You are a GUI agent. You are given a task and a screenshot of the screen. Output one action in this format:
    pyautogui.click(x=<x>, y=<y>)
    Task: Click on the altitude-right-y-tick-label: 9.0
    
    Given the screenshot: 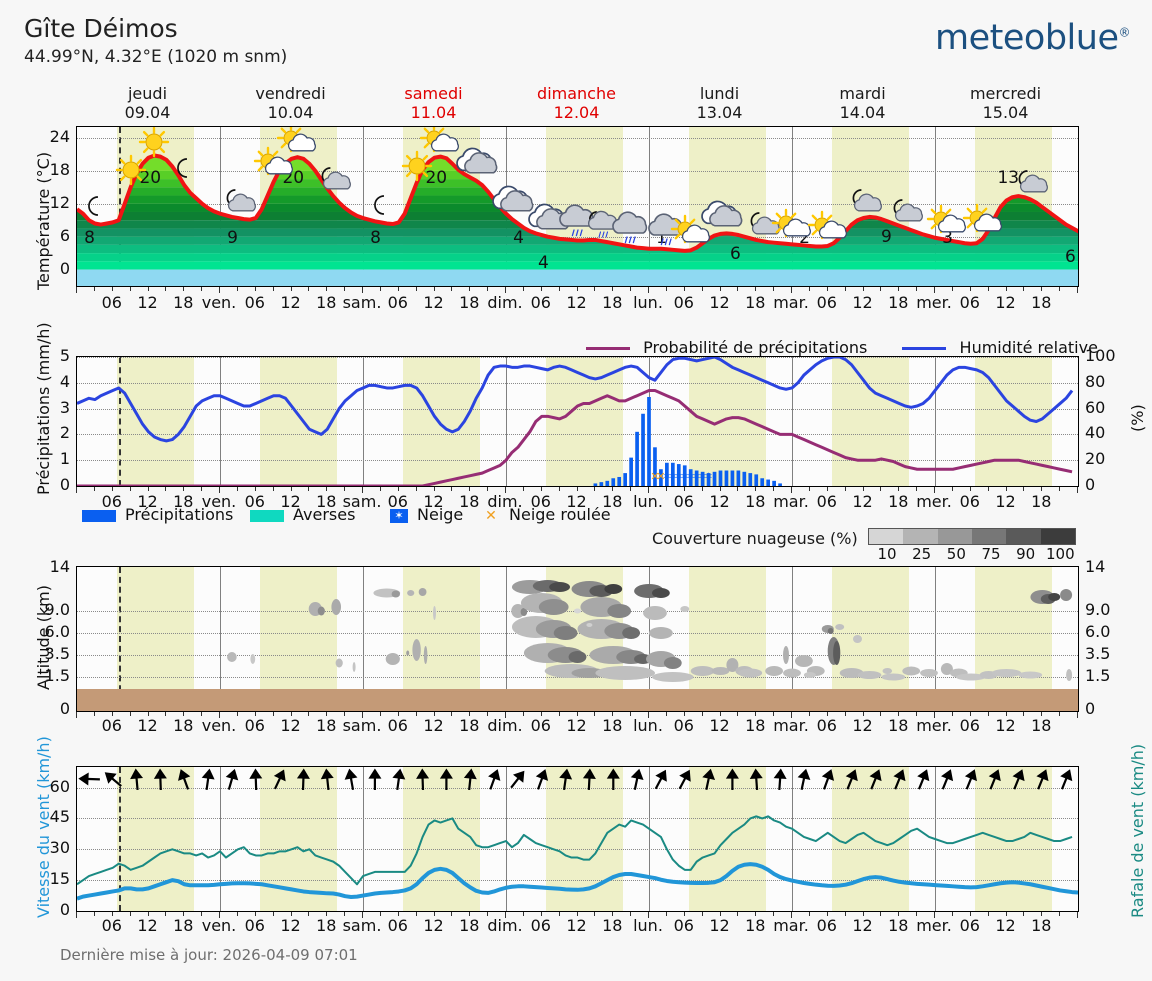 What is the action you would take?
    pyautogui.click(x=1098, y=609)
    